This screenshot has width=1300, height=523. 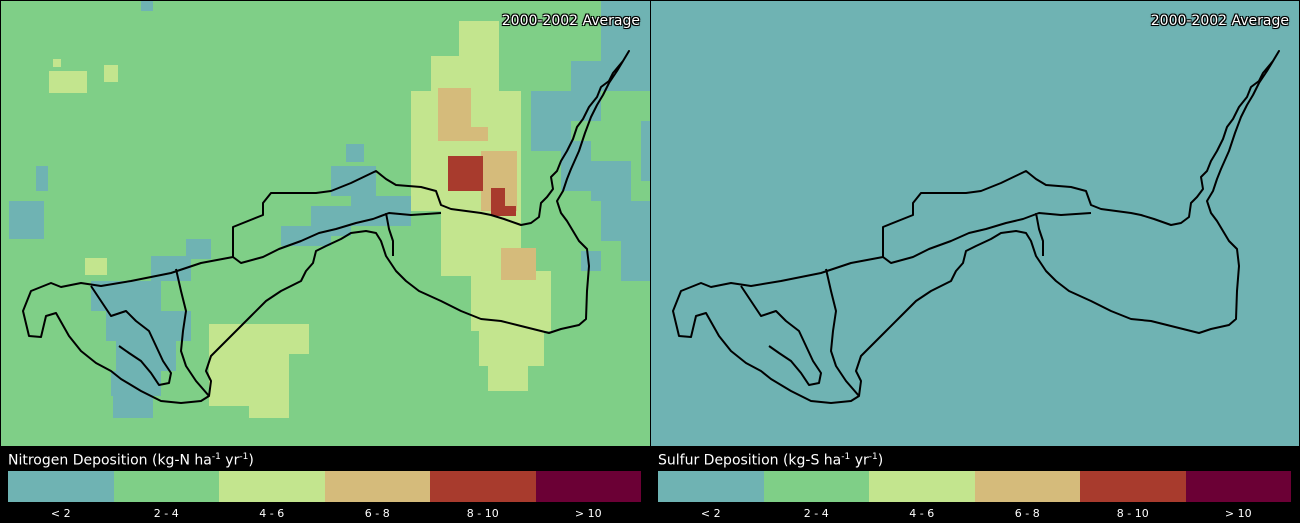 I want to click on legend-title: Sulfur Deposition (kg-S ha-1 yr-1), so click(x=771, y=460).